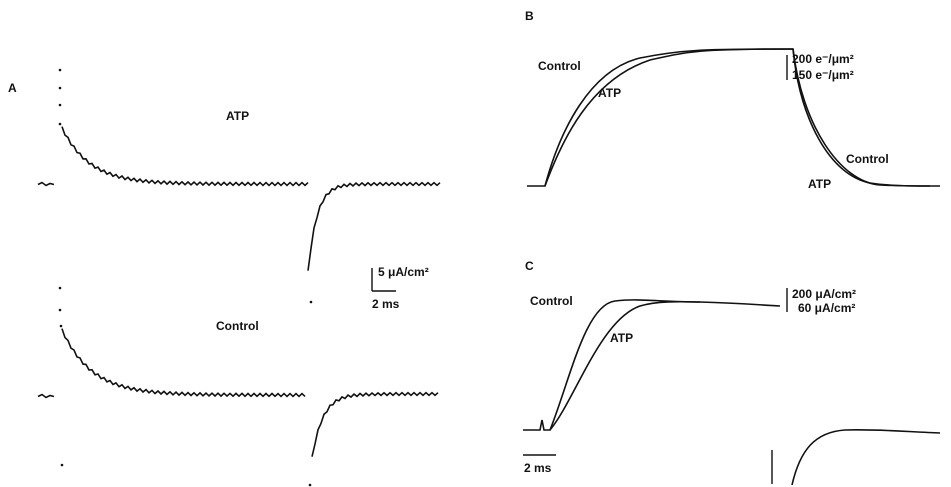 Image resolution: width=951 pixels, height=487 pixels. Describe the element at coordinates (12, 88) in the screenshot. I see `panel-label: A` at that location.